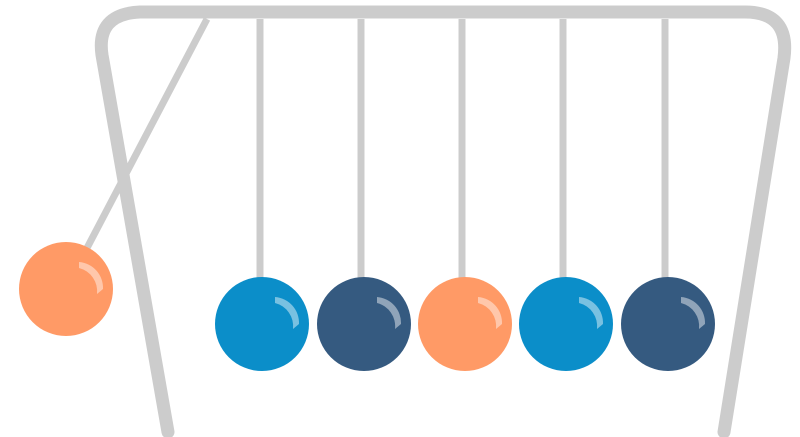 This screenshot has height=437, width=800. What do you see at coordinates (147, 133) in the screenshot?
I see `string` at bounding box center [147, 133].